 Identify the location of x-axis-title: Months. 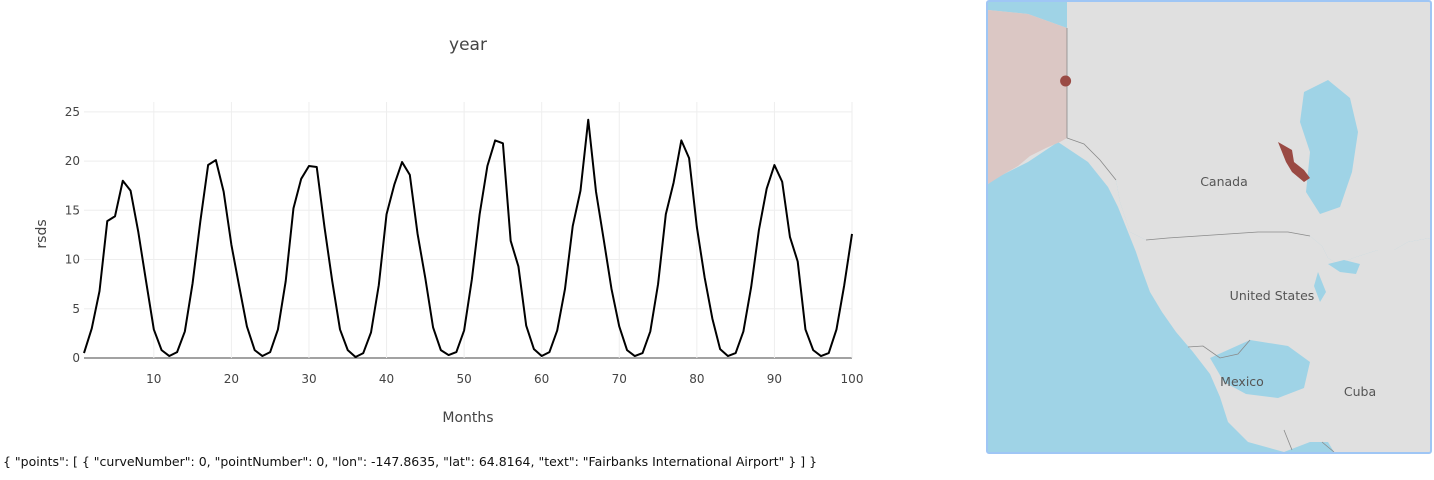
(467, 418).